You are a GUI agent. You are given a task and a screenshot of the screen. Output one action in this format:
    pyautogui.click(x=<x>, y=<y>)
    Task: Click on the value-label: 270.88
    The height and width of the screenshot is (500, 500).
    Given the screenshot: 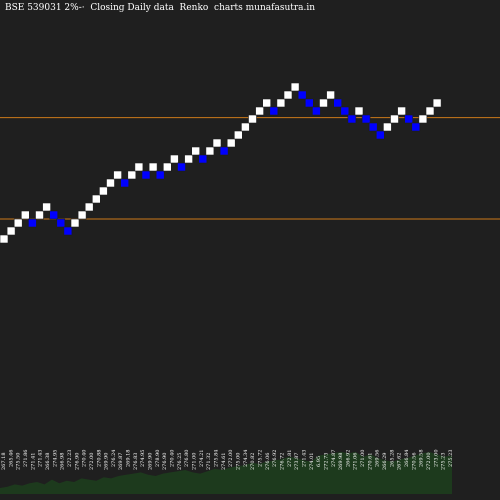 What is the action you would take?
    pyautogui.click(x=99, y=459)
    